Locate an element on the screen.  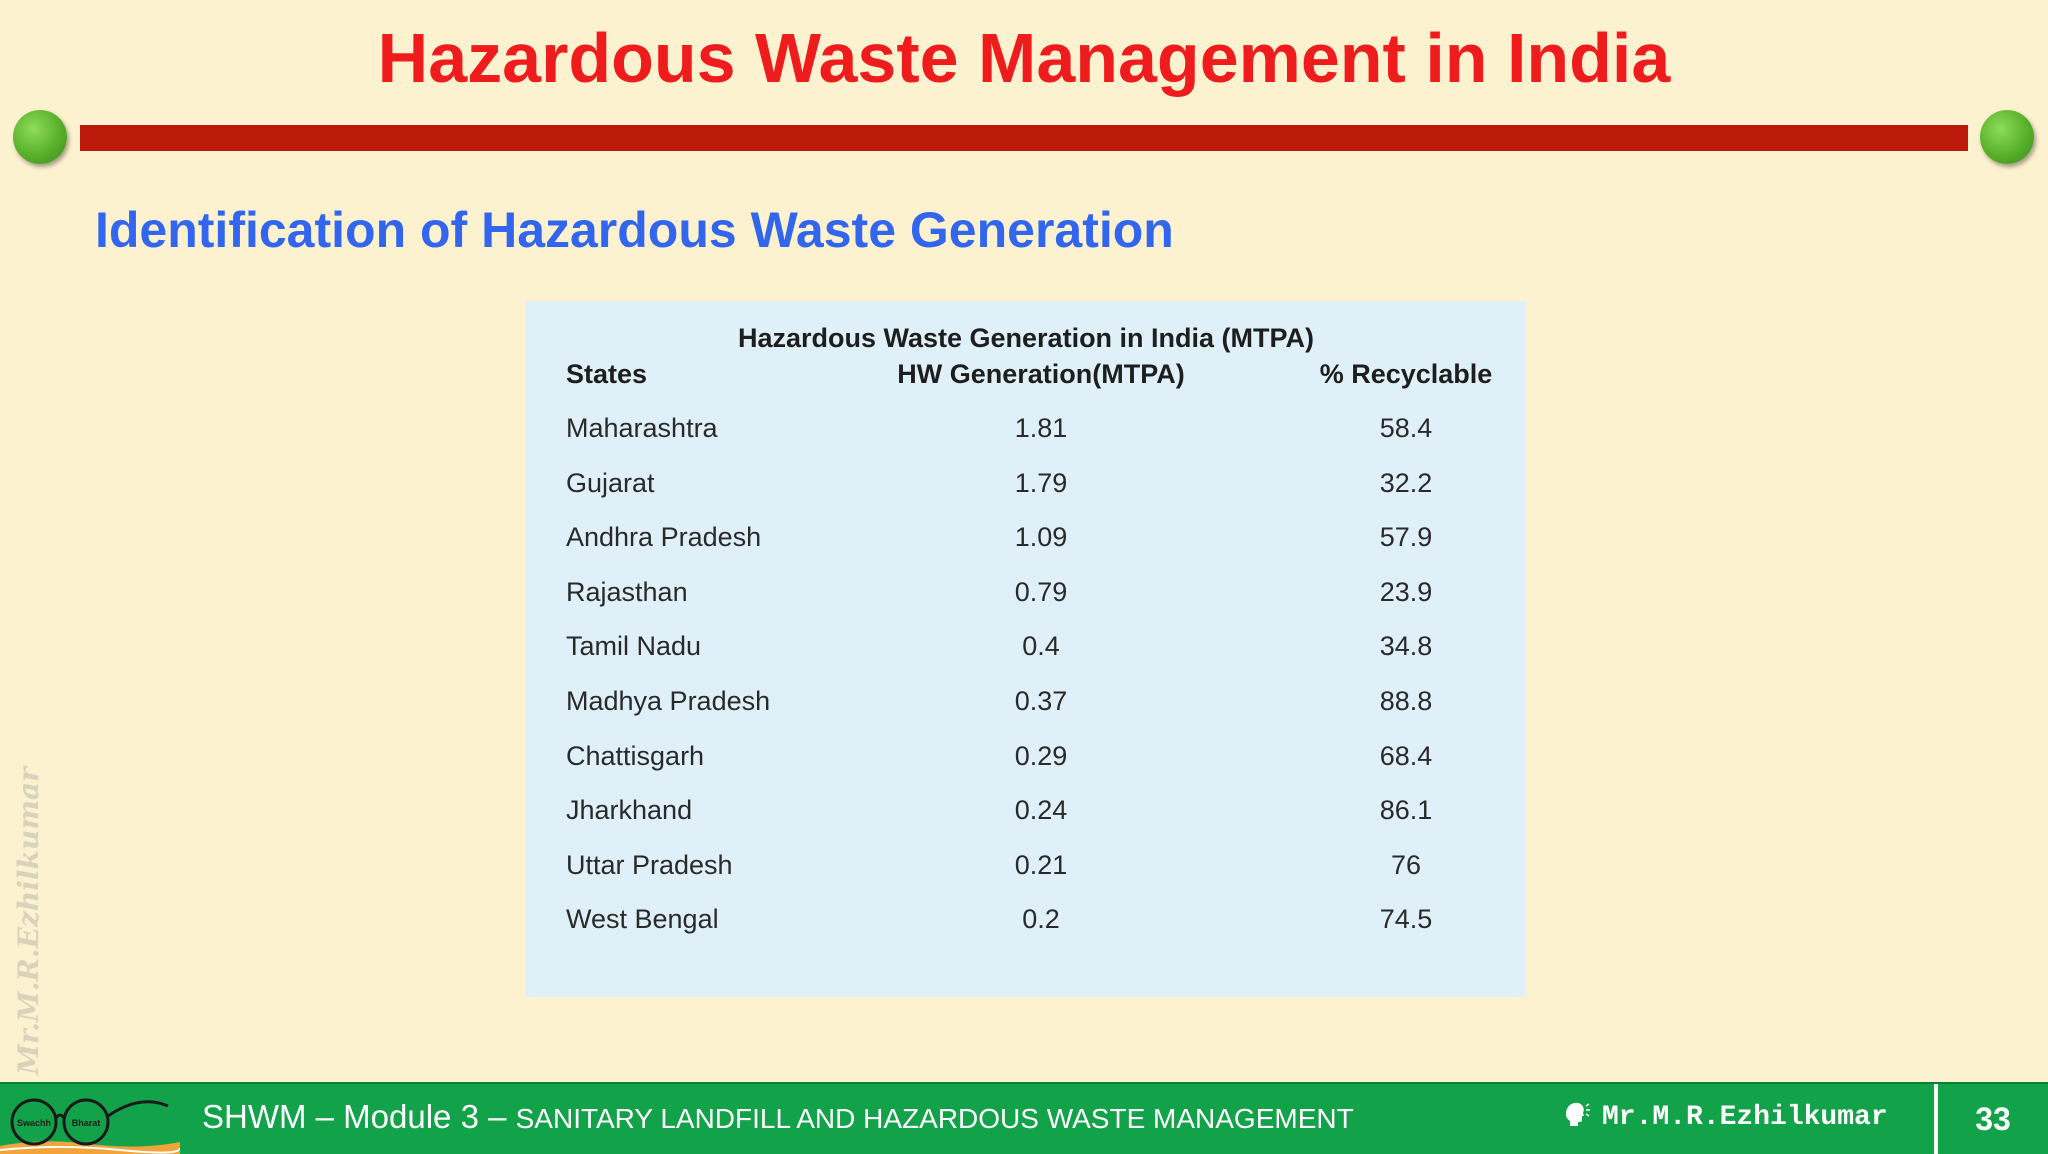
recyclable-cell: 74.5 is located at coordinates (1406, 919).